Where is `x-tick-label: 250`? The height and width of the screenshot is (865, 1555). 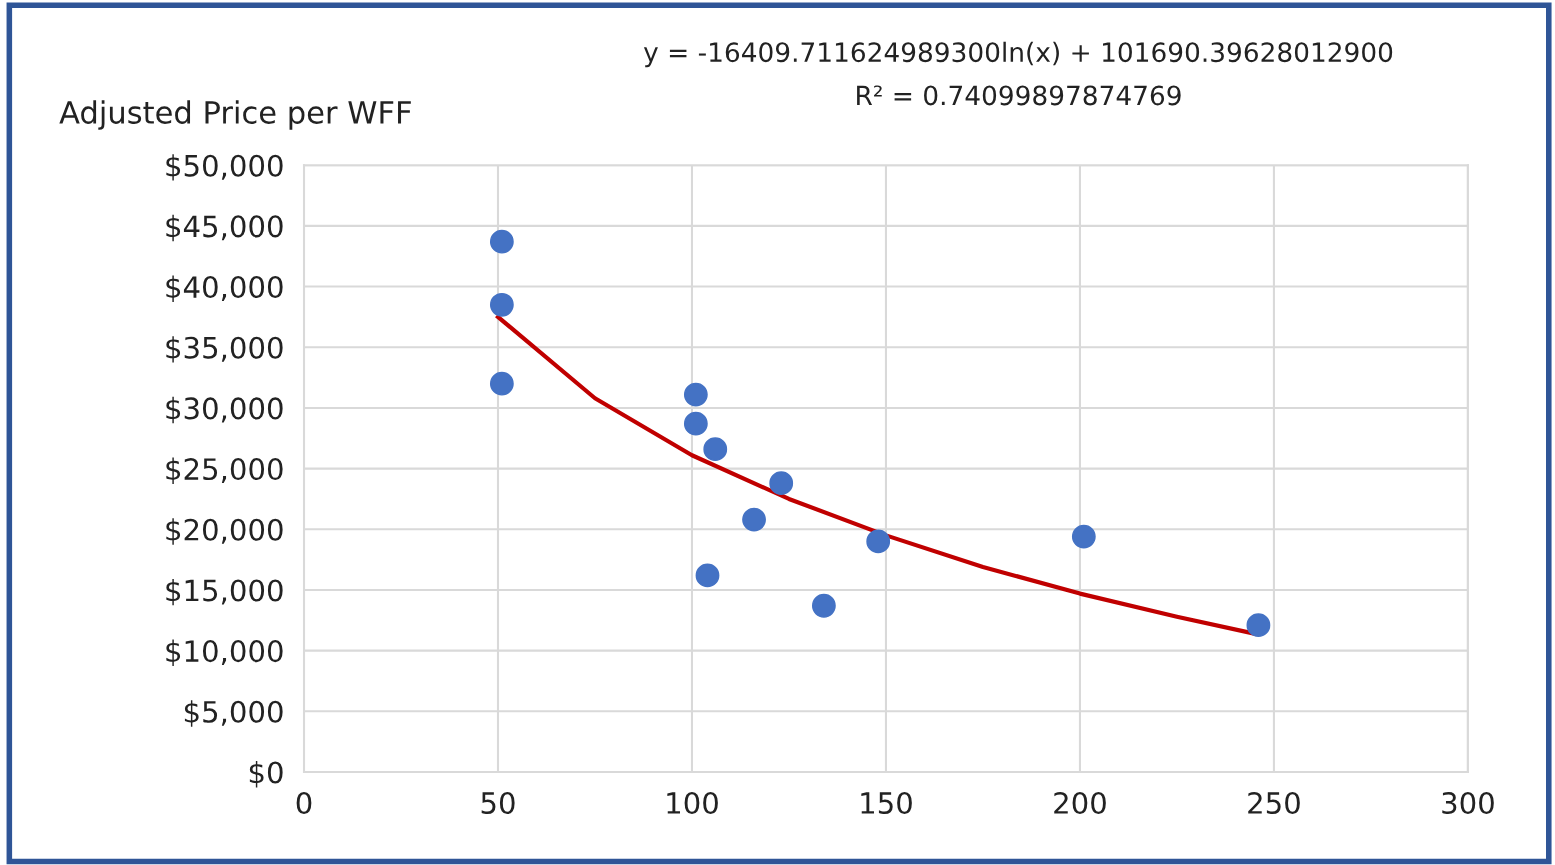 x-tick-label: 250 is located at coordinates (1274, 803).